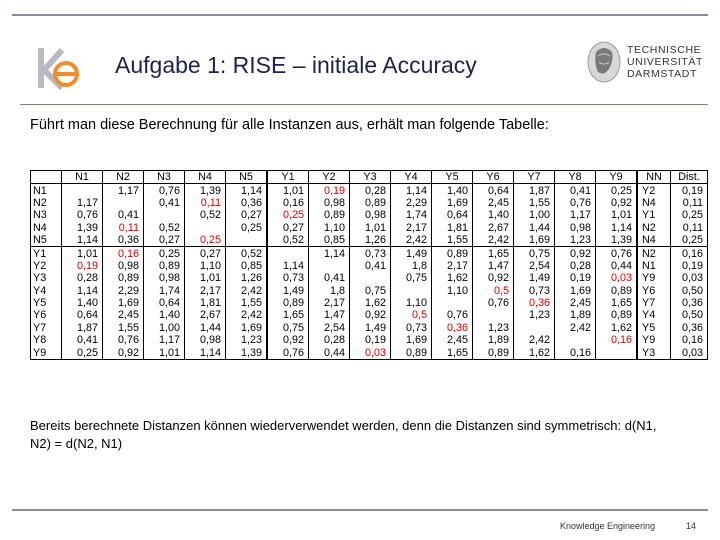  Describe the element at coordinates (164, 177) in the screenshot. I see `table-header-cell: N3` at that location.